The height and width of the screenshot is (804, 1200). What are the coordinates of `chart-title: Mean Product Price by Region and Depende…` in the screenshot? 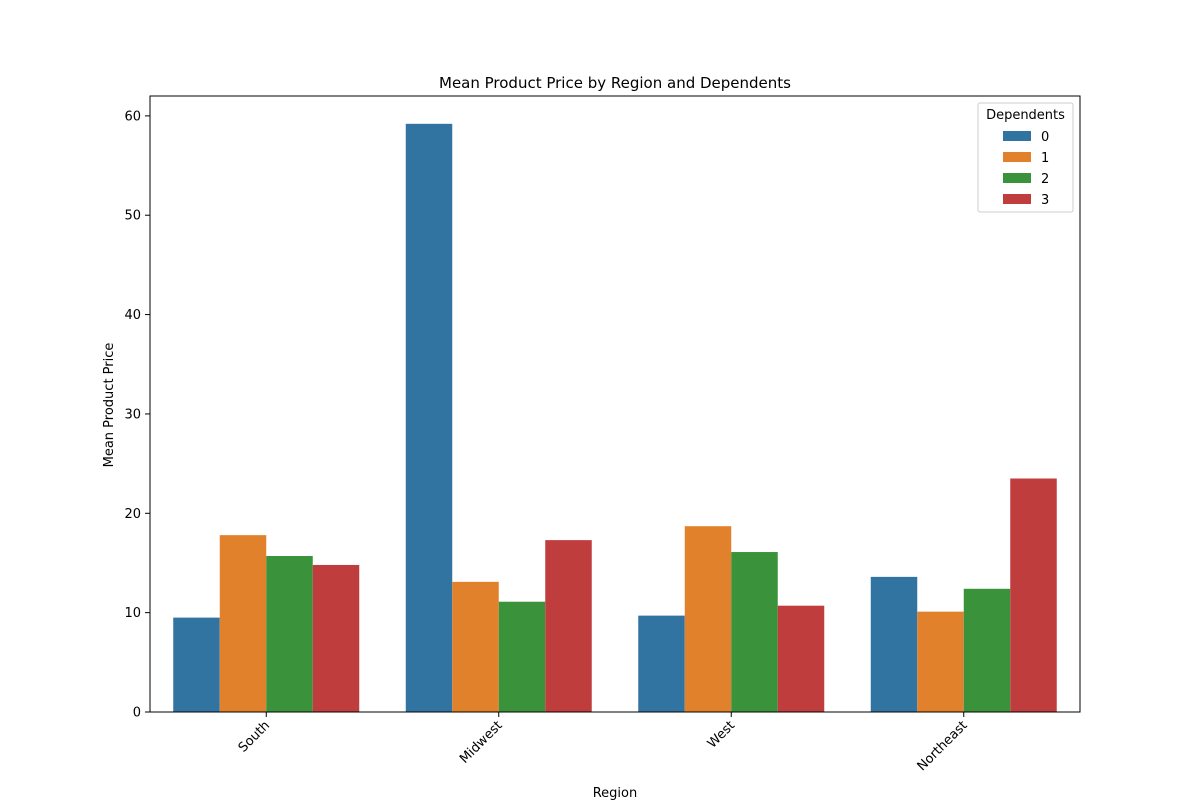 It's located at (615, 83).